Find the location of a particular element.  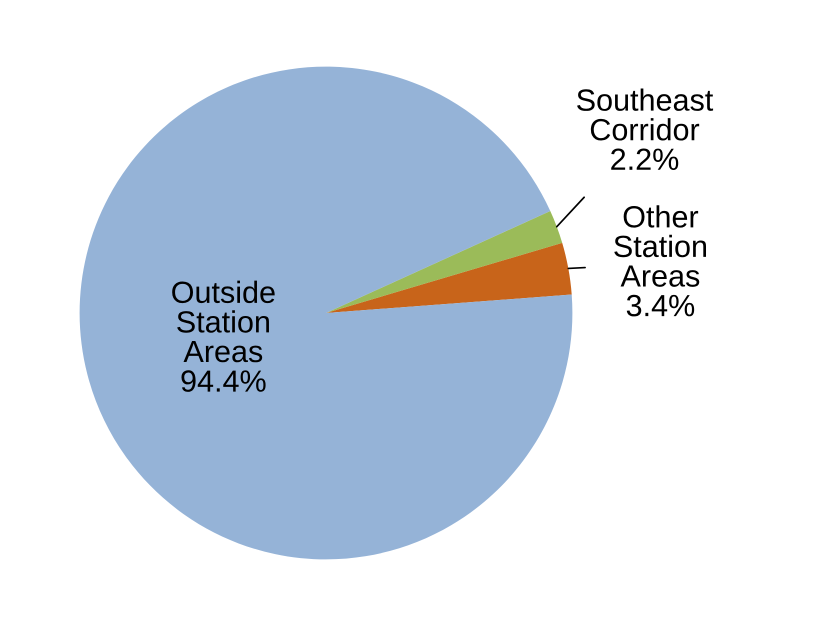

data-label: 2.2% is located at coordinates (644, 159).